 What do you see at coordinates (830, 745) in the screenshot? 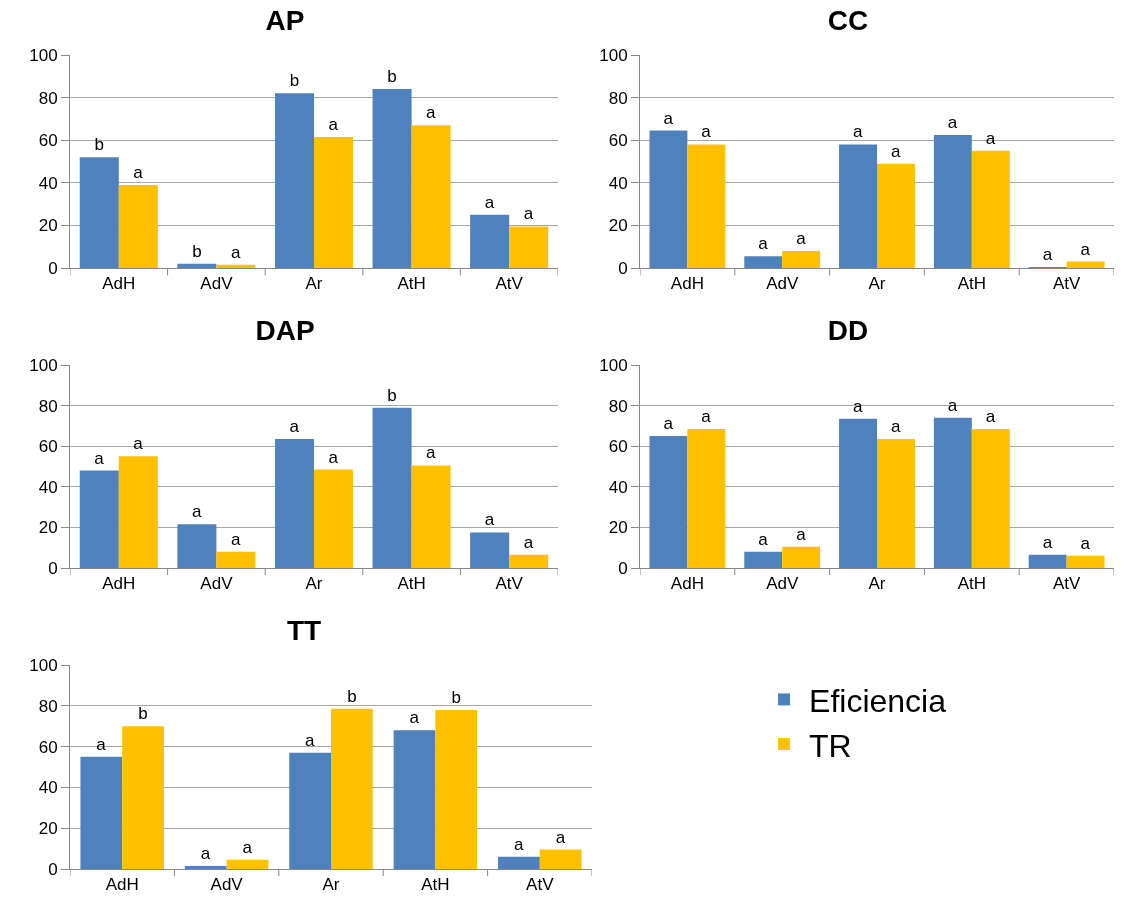
I see `legend-label: TR` at bounding box center [830, 745].